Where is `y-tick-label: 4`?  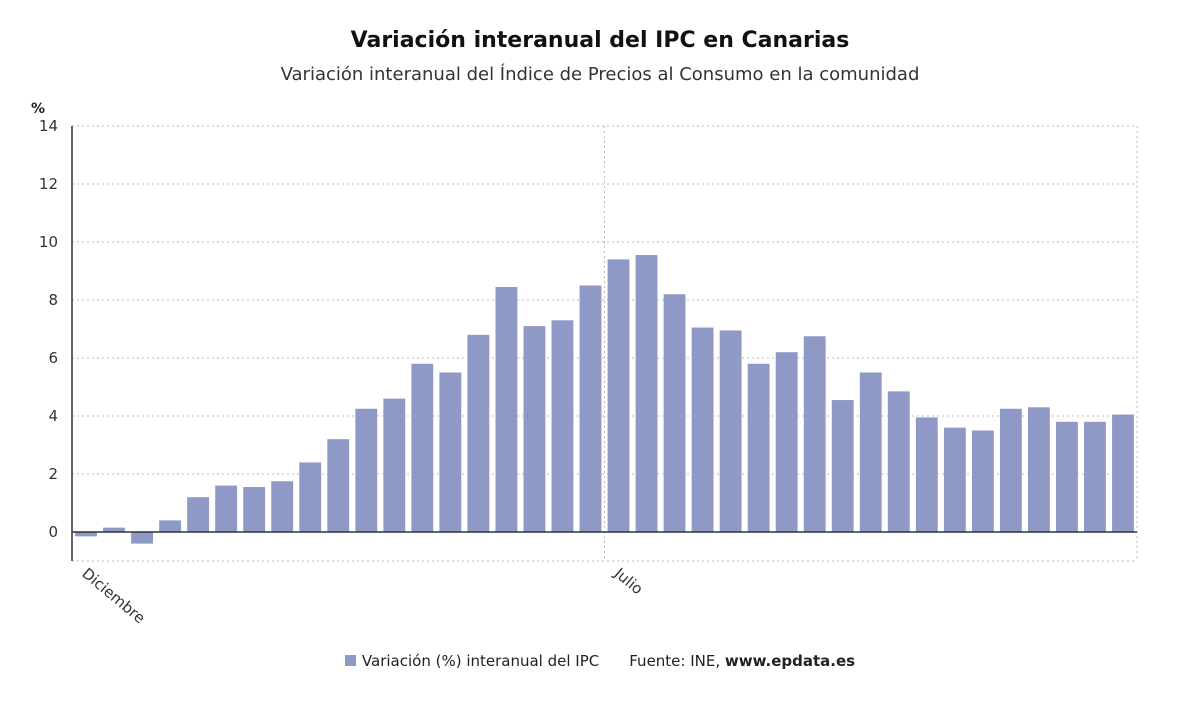
y-tick-label: 4 is located at coordinates (53, 416).